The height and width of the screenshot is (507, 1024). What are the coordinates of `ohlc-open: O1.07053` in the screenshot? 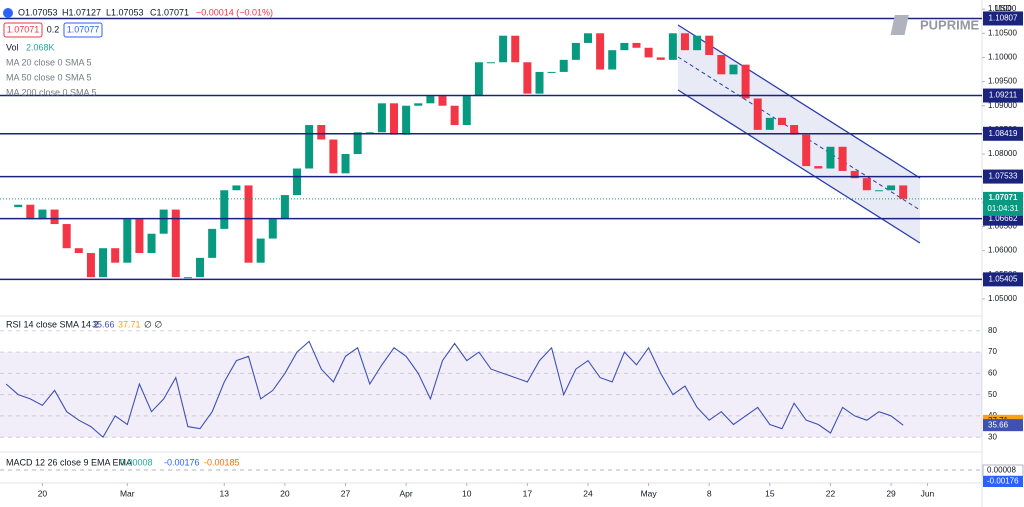 It's located at (38, 12).